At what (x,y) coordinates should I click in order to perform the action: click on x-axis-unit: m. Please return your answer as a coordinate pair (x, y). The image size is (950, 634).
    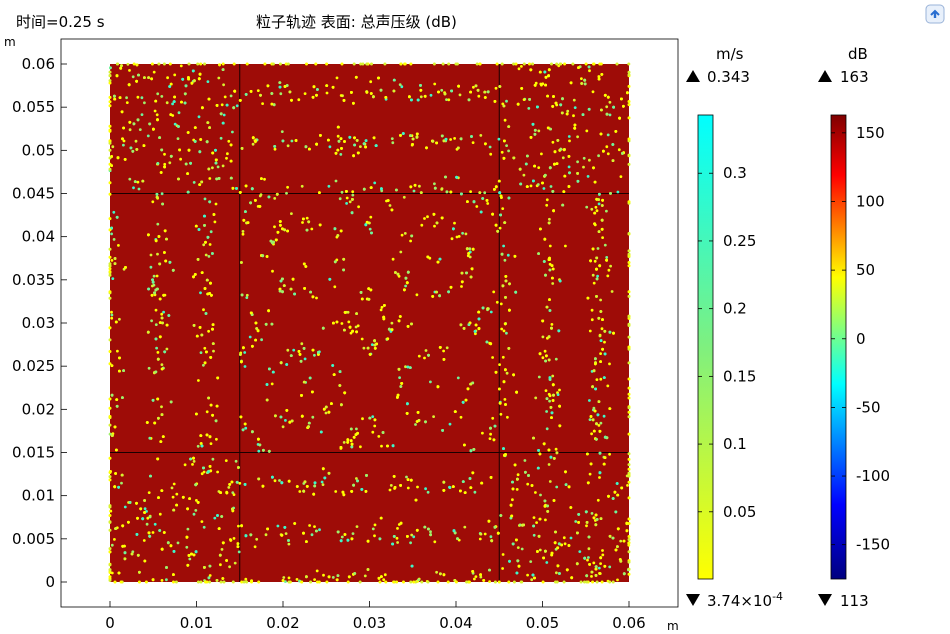
    Looking at the image, I should click on (673, 626).